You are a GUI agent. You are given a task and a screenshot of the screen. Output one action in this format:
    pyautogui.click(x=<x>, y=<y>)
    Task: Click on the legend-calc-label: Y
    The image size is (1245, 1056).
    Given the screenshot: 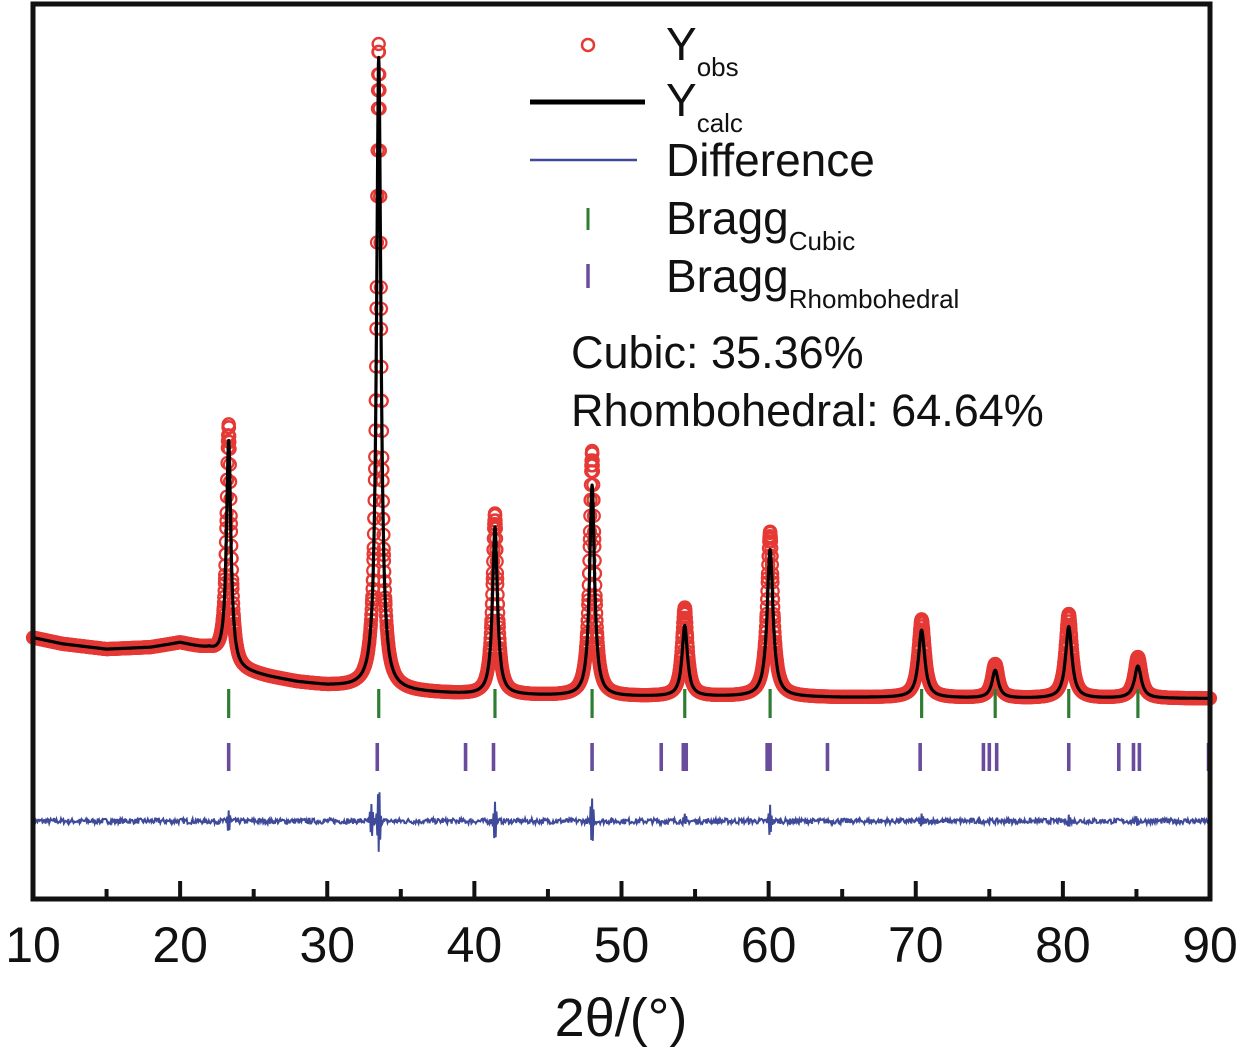 What is the action you would take?
    pyautogui.click(x=681, y=100)
    